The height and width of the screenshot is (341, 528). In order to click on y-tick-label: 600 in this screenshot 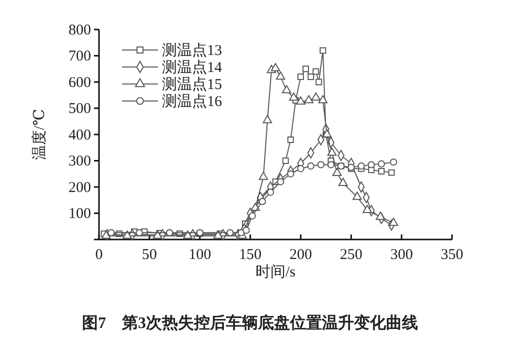, I will do `click(79, 82)`.